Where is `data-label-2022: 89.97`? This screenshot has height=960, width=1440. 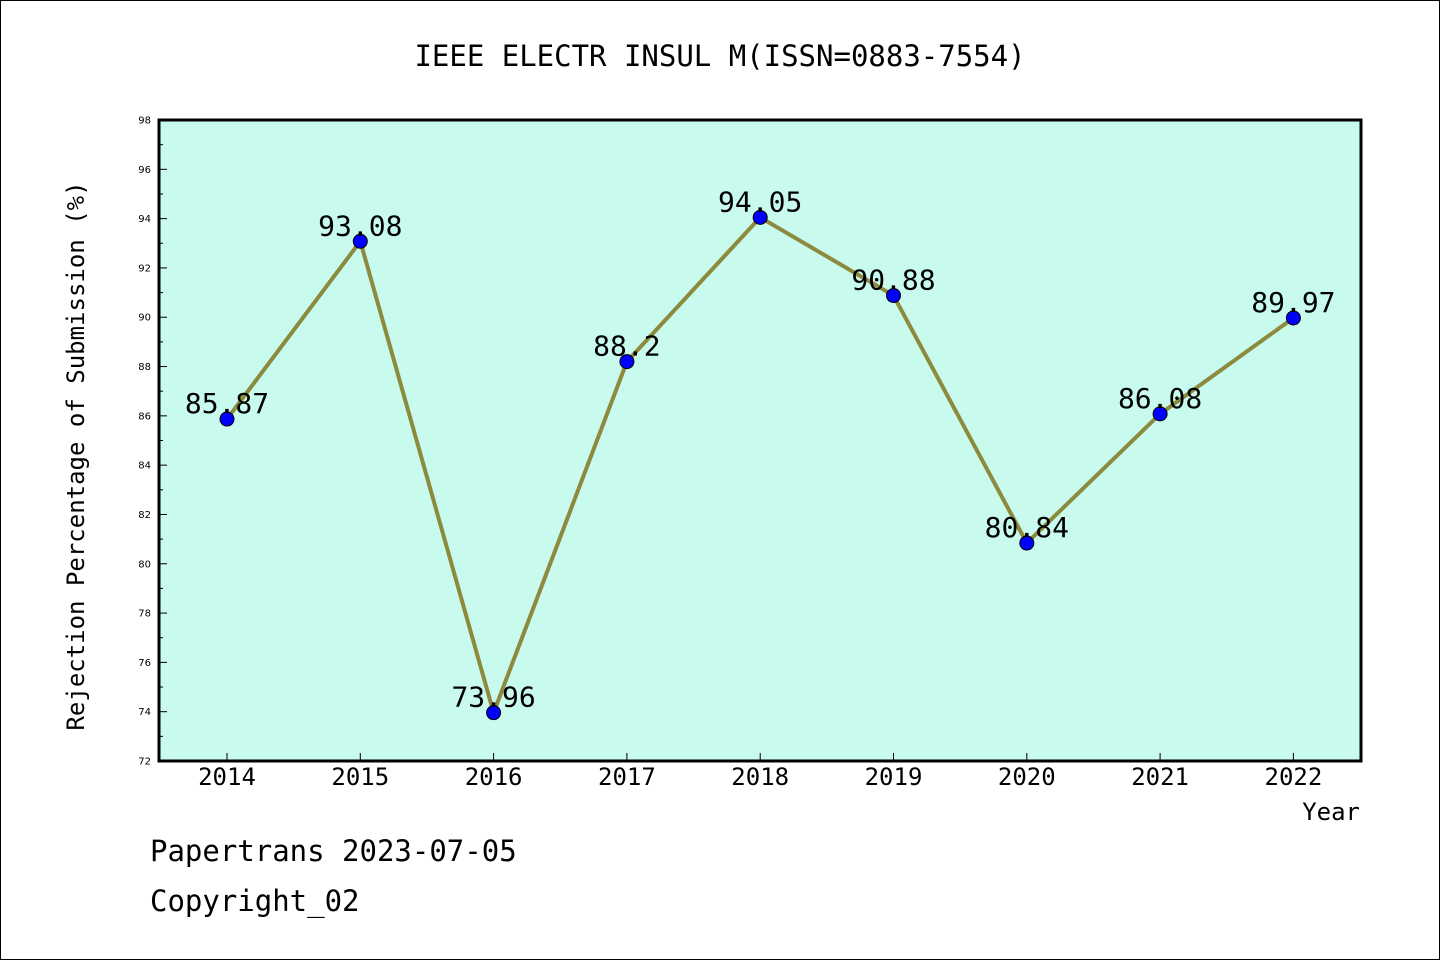
data-label-2022: 89.97 is located at coordinates (1293, 302).